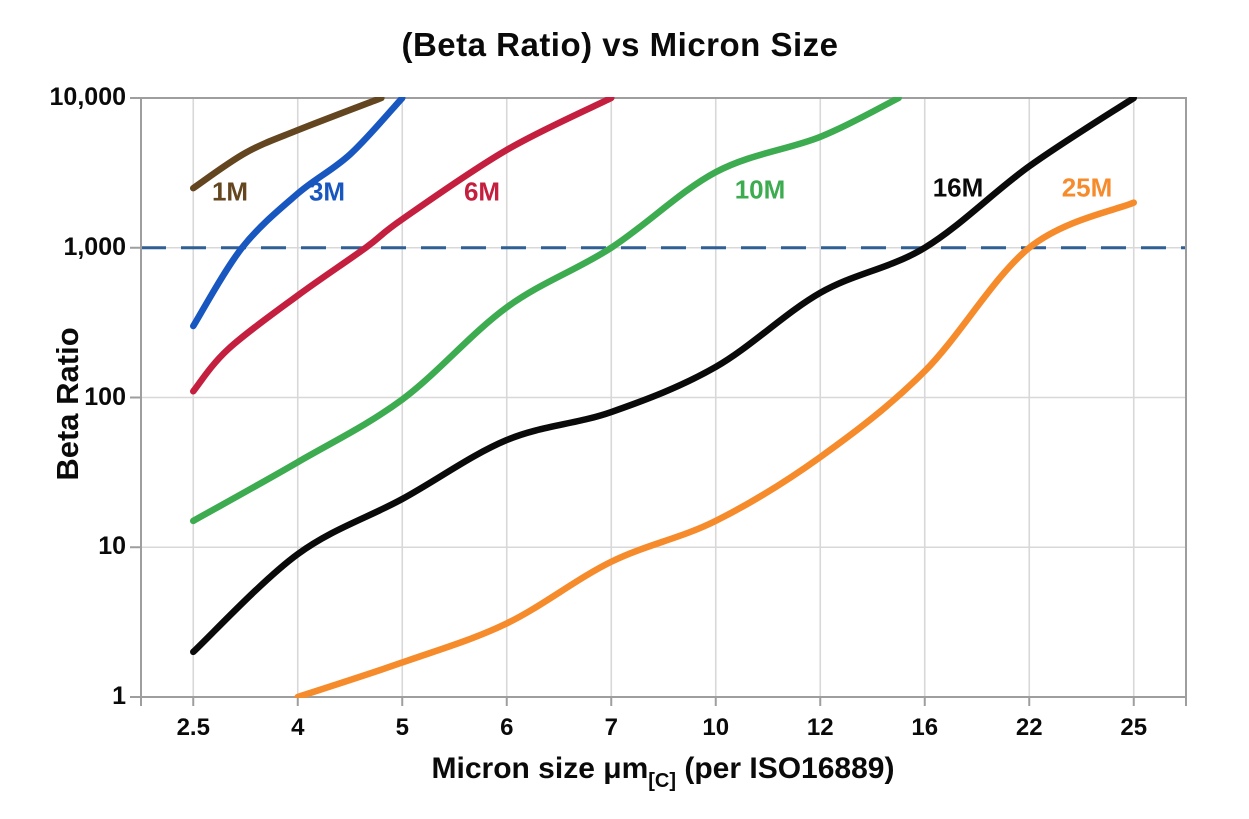  What do you see at coordinates (925, 727) in the screenshot?
I see `x-tick-label-16: 16` at bounding box center [925, 727].